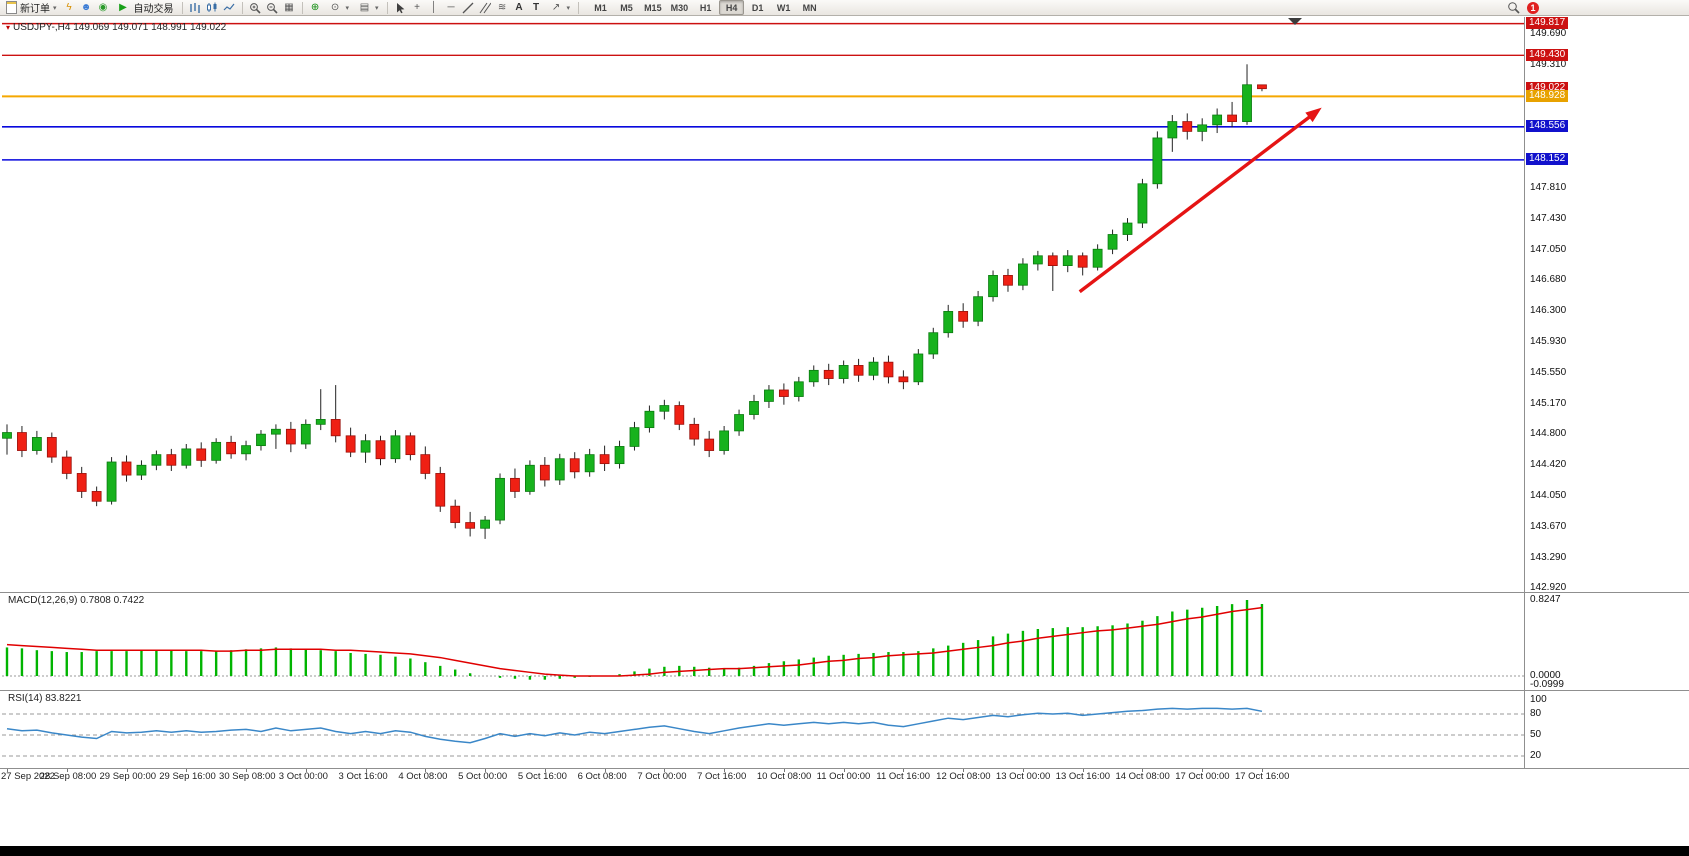 Image resolution: width=1689 pixels, height=856 pixels. What do you see at coordinates (335, 7) in the screenshot?
I see `clock-icon: ⊙` at bounding box center [335, 7].